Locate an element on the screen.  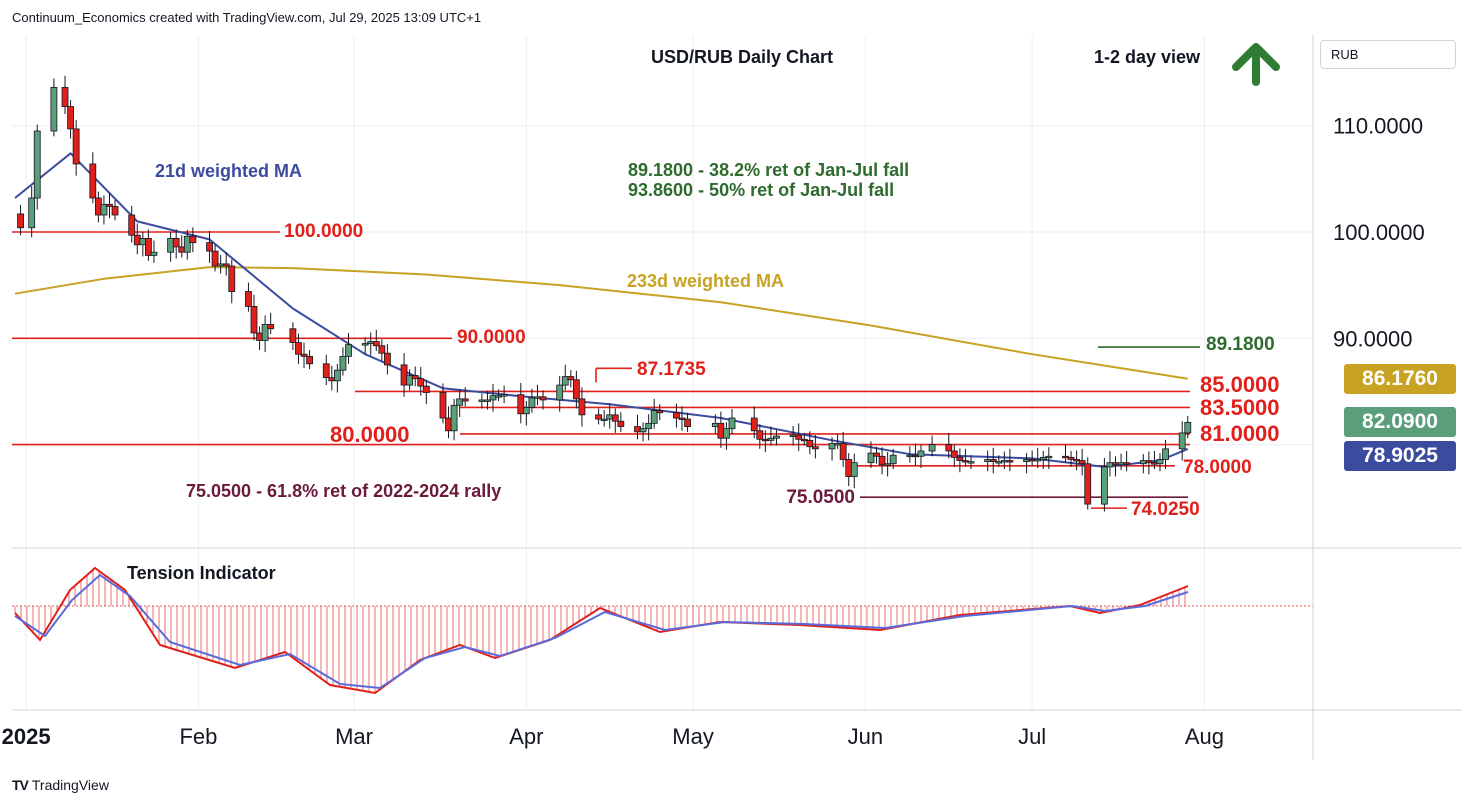
x-tick-label: Jun is located at coordinates (865, 736).